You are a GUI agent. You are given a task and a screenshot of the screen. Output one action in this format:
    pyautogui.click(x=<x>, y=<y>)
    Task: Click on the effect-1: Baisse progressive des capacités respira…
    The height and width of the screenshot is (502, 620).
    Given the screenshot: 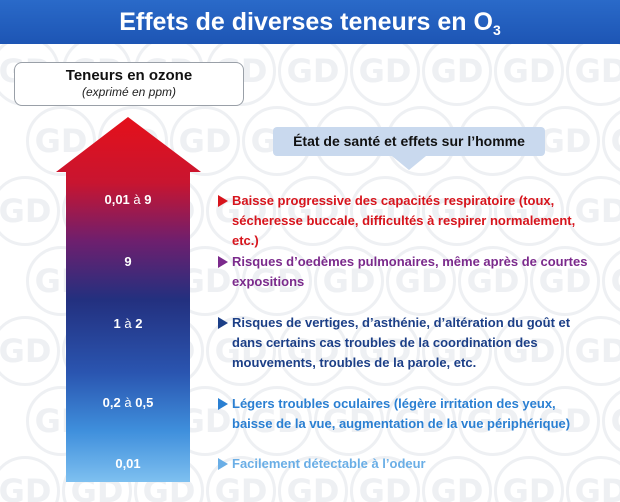 What is the action you would take?
    pyautogui.click(x=402, y=221)
    